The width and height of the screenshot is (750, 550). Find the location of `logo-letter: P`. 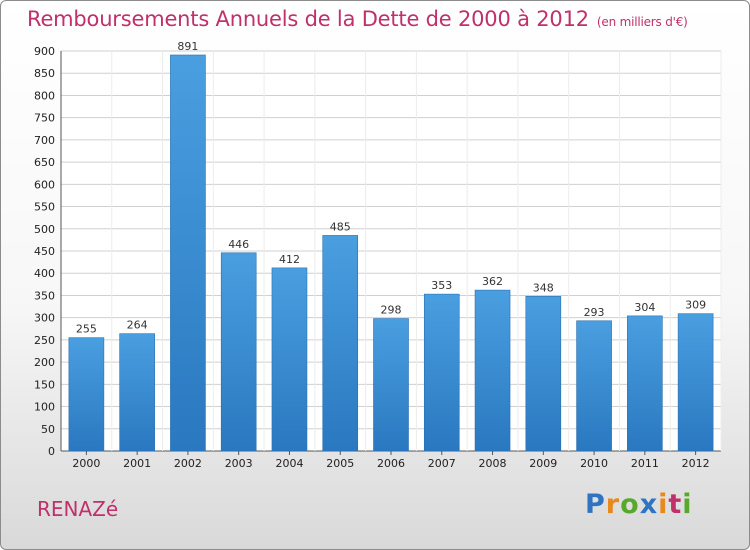

logo-letter: P is located at coordinates (595, 504).